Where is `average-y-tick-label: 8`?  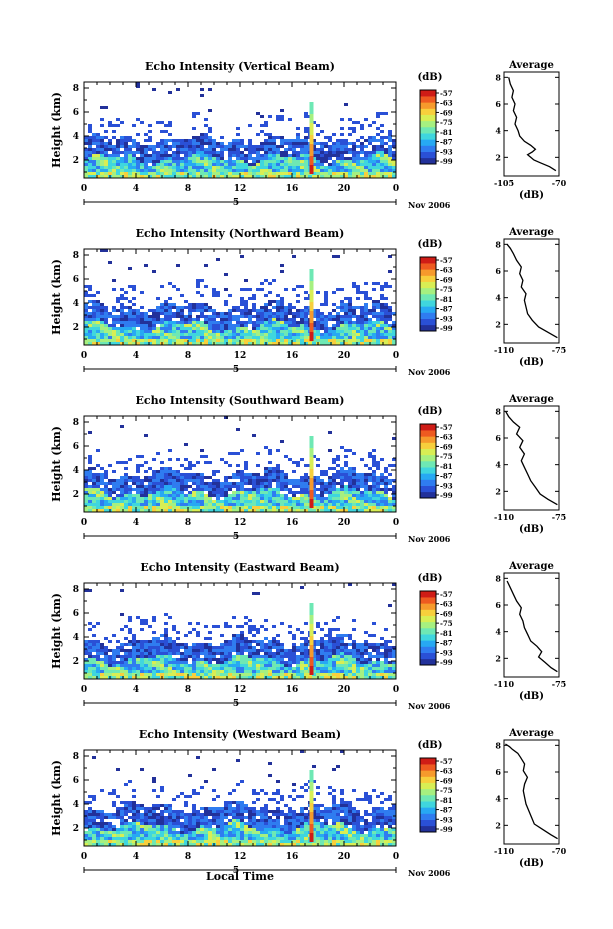 average-y-tick-label: 8 is located at coordinates (498, 77).